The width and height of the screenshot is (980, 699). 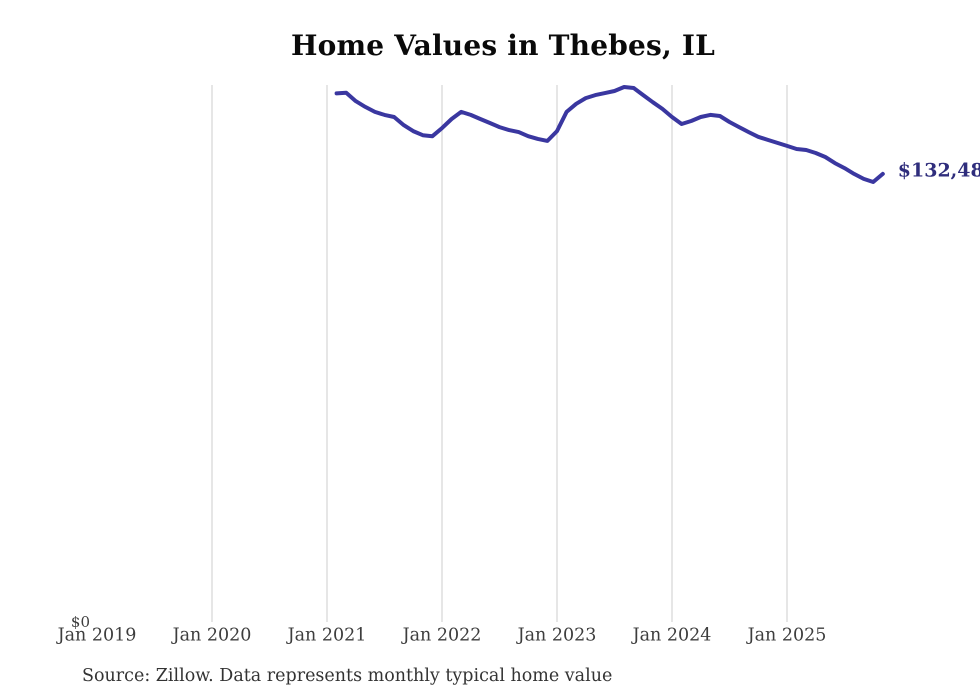 I want to click on y-axis-zero-label: $0, so click(x=80, y=622).